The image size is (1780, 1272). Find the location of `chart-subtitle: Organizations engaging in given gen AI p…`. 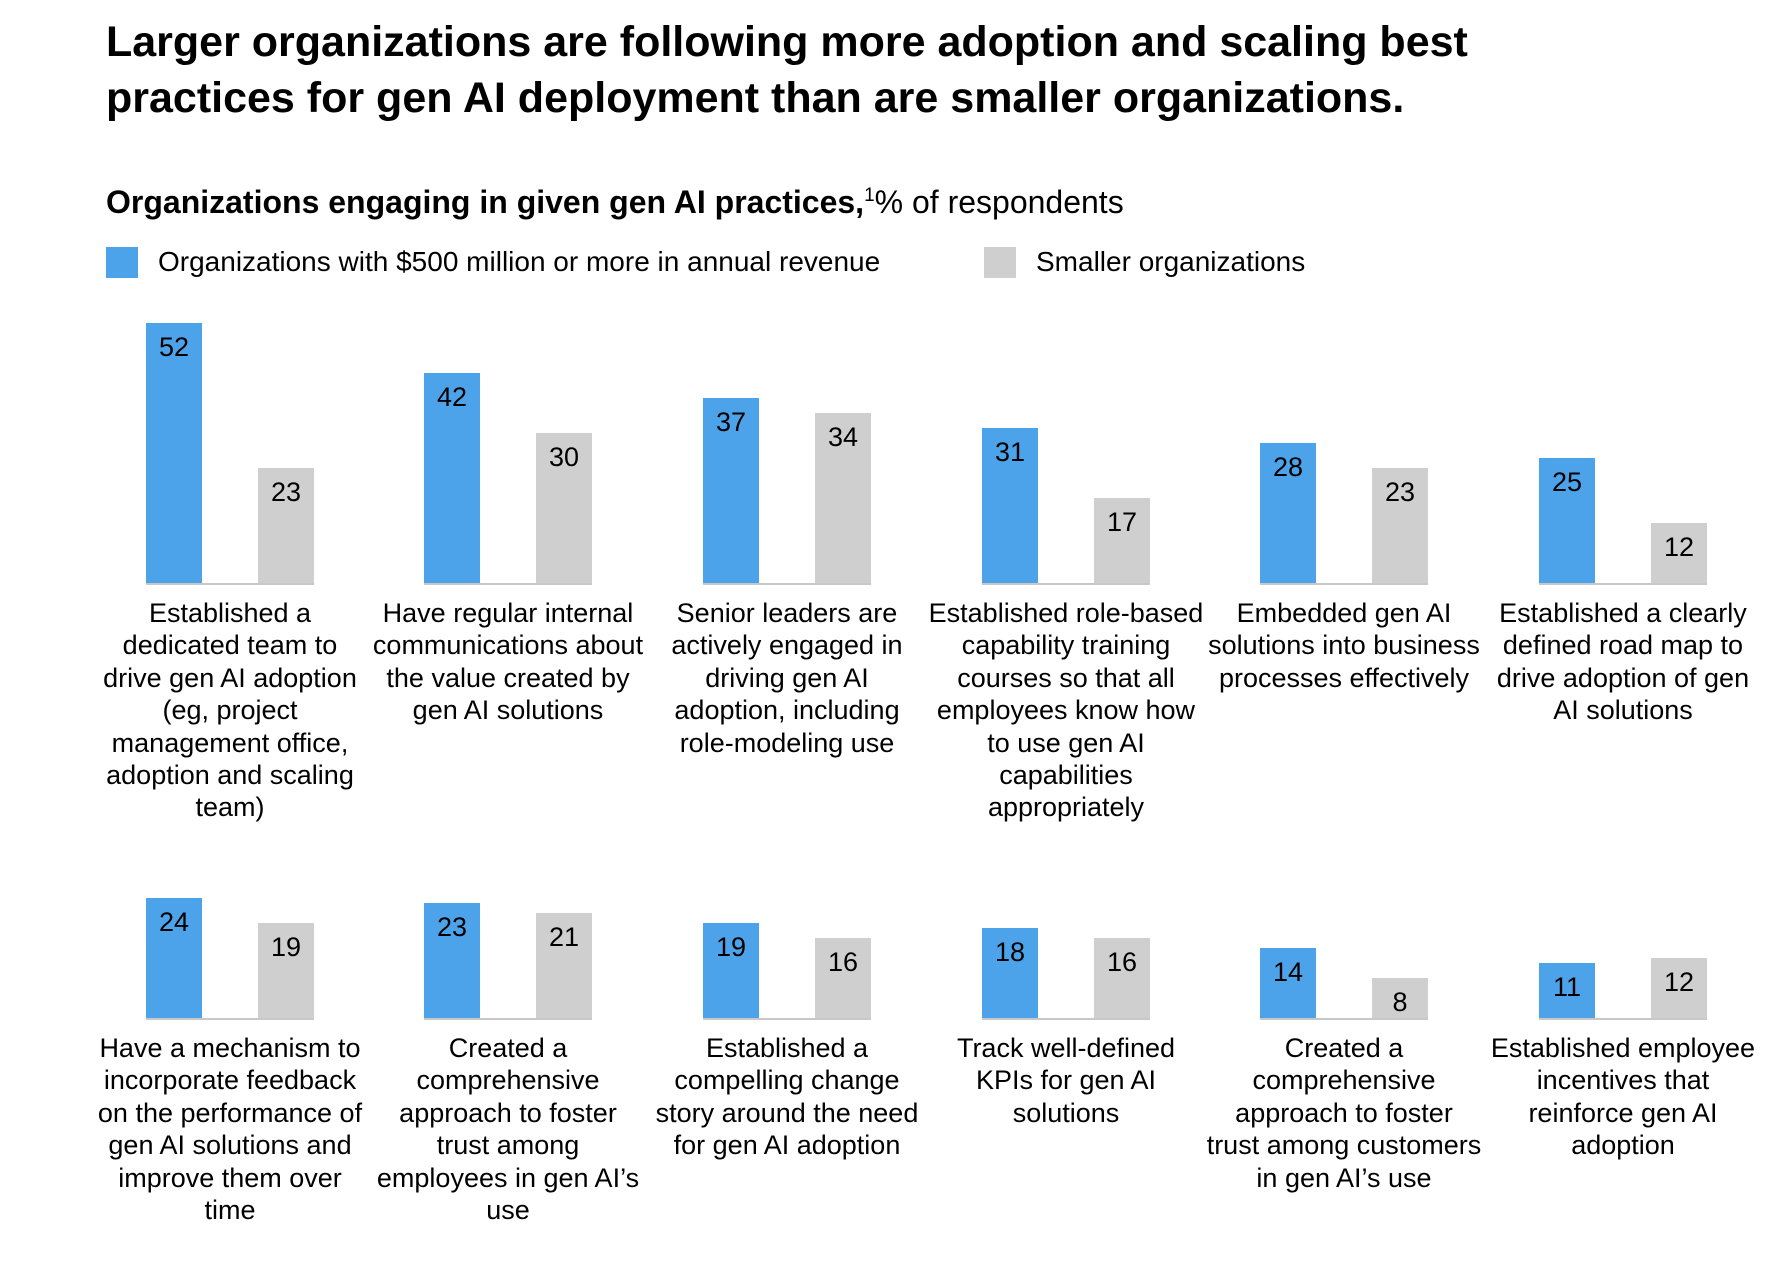

chart-subtitle: Organizations engaging in given gen AI p… is located at coordinates (615, 199).